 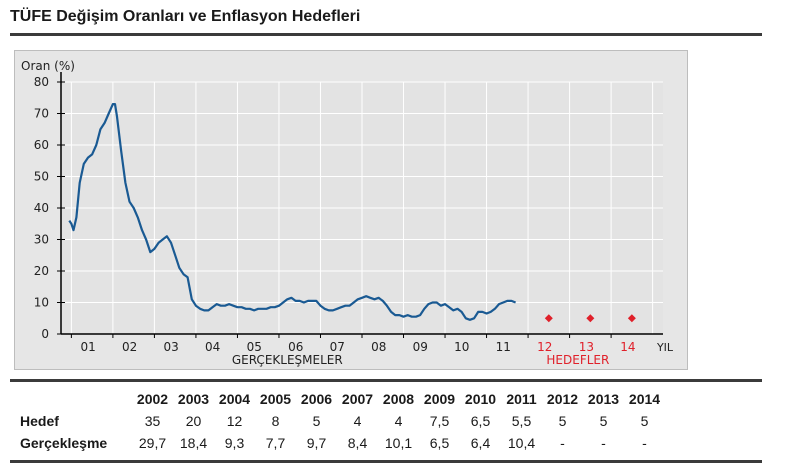 I want to click on table-cell: 20, so click(x=193, y=421).